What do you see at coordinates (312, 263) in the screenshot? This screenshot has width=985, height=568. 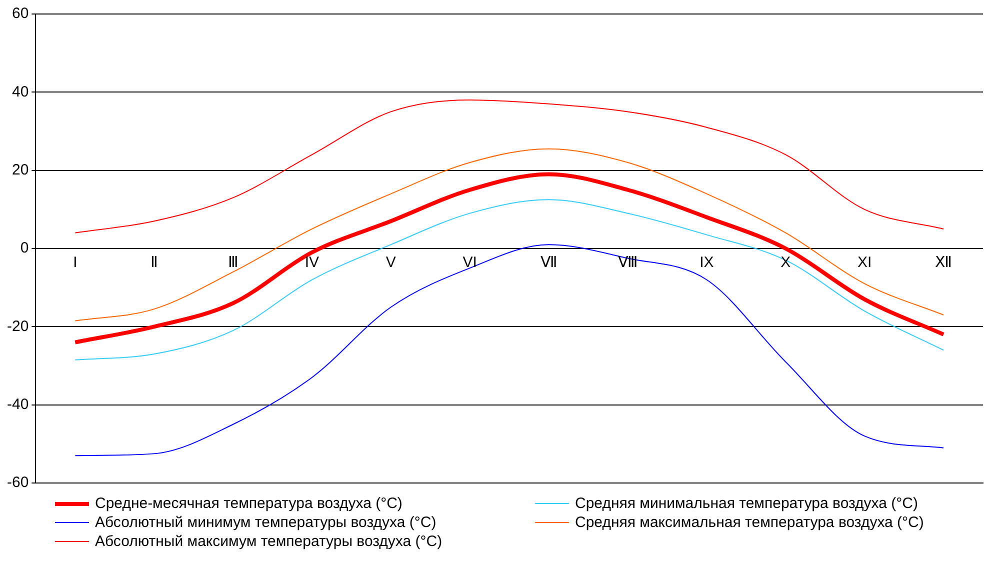 I see `x-tick-label: IV` at bounding box center [312, 263].